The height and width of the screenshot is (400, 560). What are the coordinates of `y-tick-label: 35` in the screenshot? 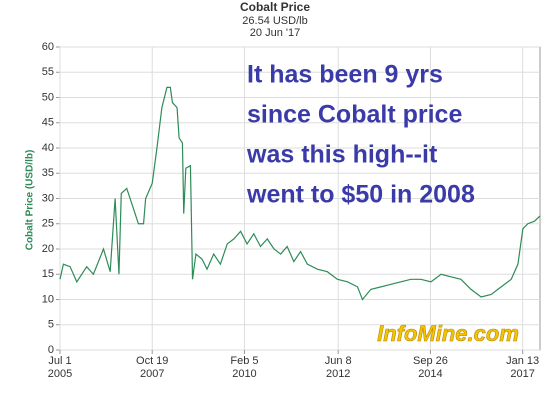 It's located at (48, 173).